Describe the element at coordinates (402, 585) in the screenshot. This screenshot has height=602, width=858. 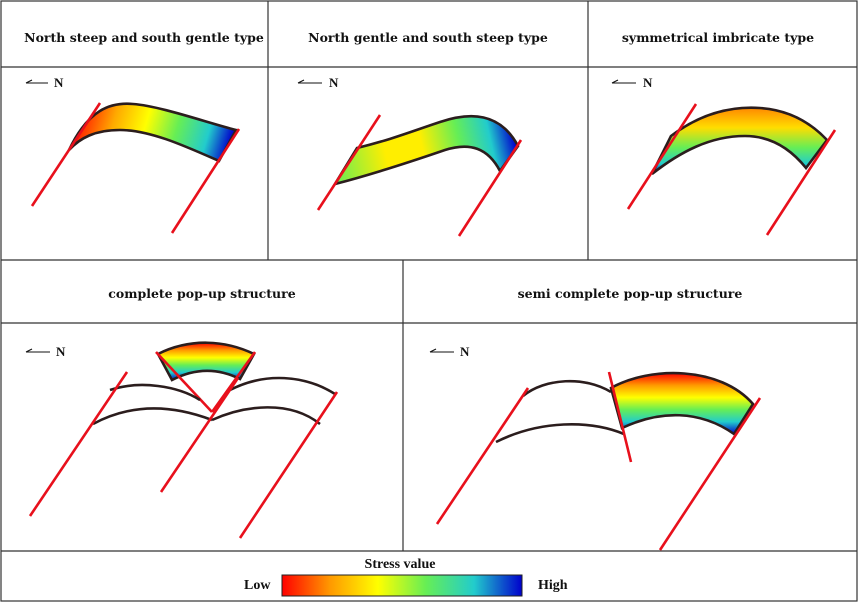
I see `legend-color-bar` at that location.